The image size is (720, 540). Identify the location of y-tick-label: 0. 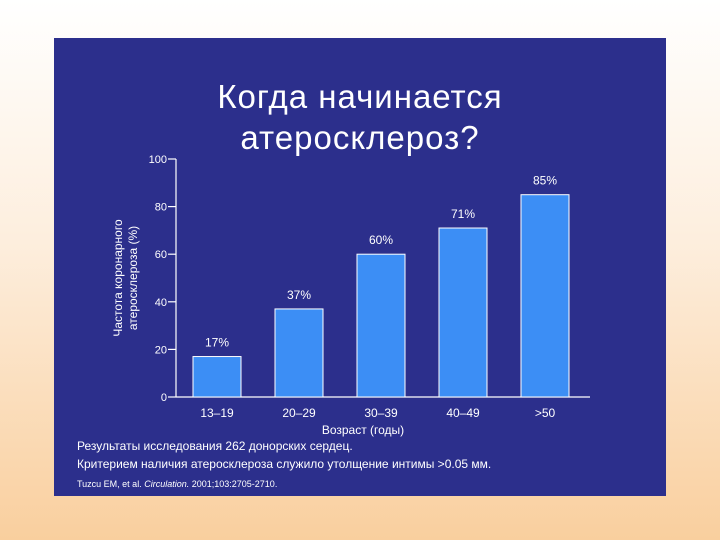
(164, 398).